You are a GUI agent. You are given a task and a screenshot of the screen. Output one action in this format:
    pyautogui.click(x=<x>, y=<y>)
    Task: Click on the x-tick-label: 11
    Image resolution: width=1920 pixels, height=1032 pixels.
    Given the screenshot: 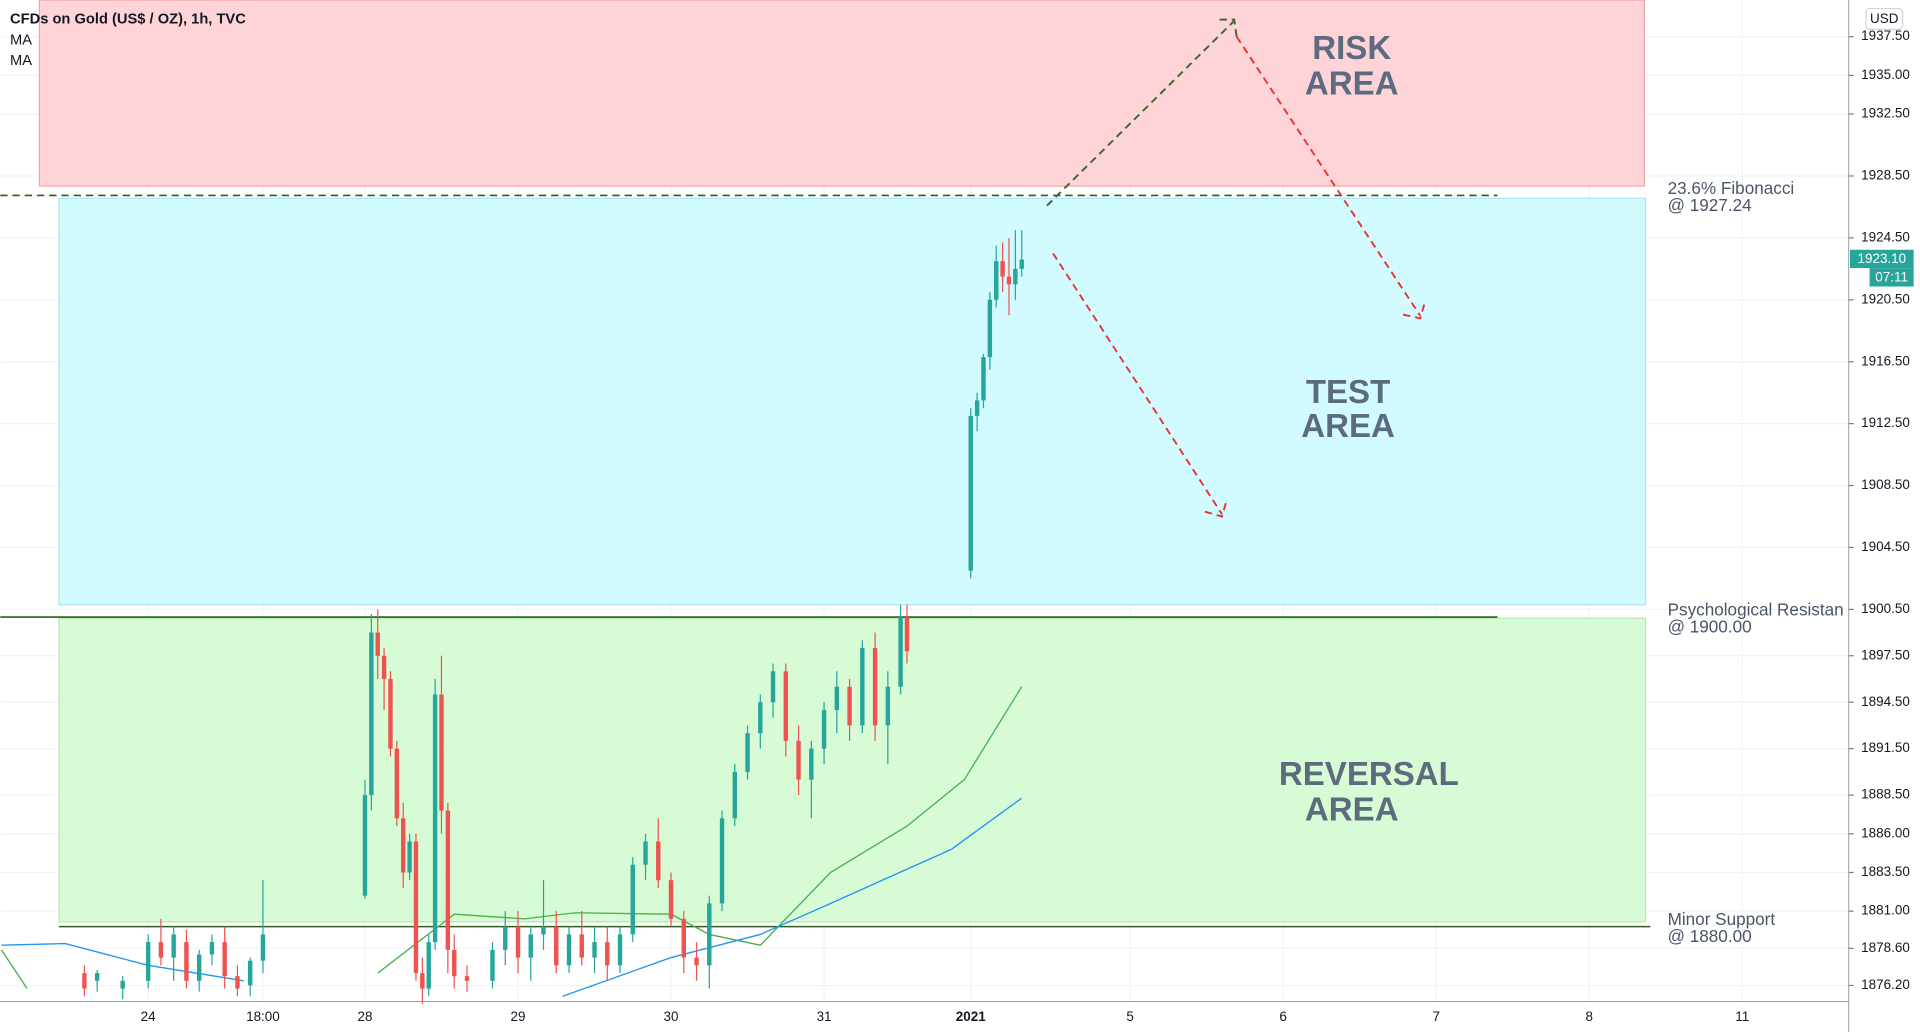 What is the action you would take?
    pyautogui.click(x=1742, y=1016)
    